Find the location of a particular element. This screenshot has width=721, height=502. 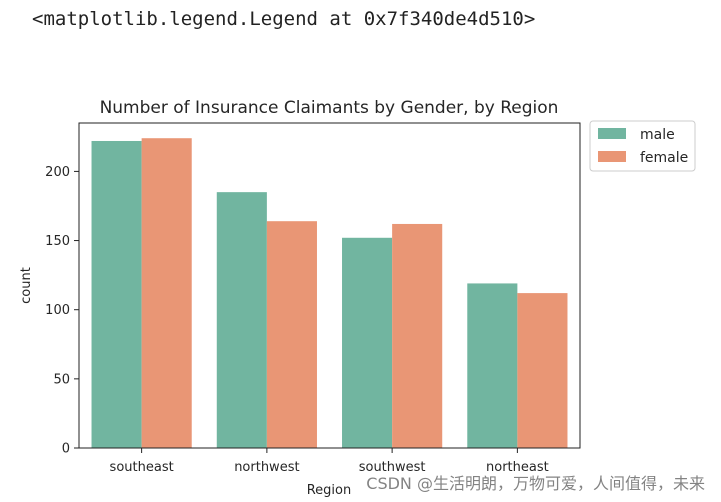

bar-southeast-female is located at coordinates (166, 293).